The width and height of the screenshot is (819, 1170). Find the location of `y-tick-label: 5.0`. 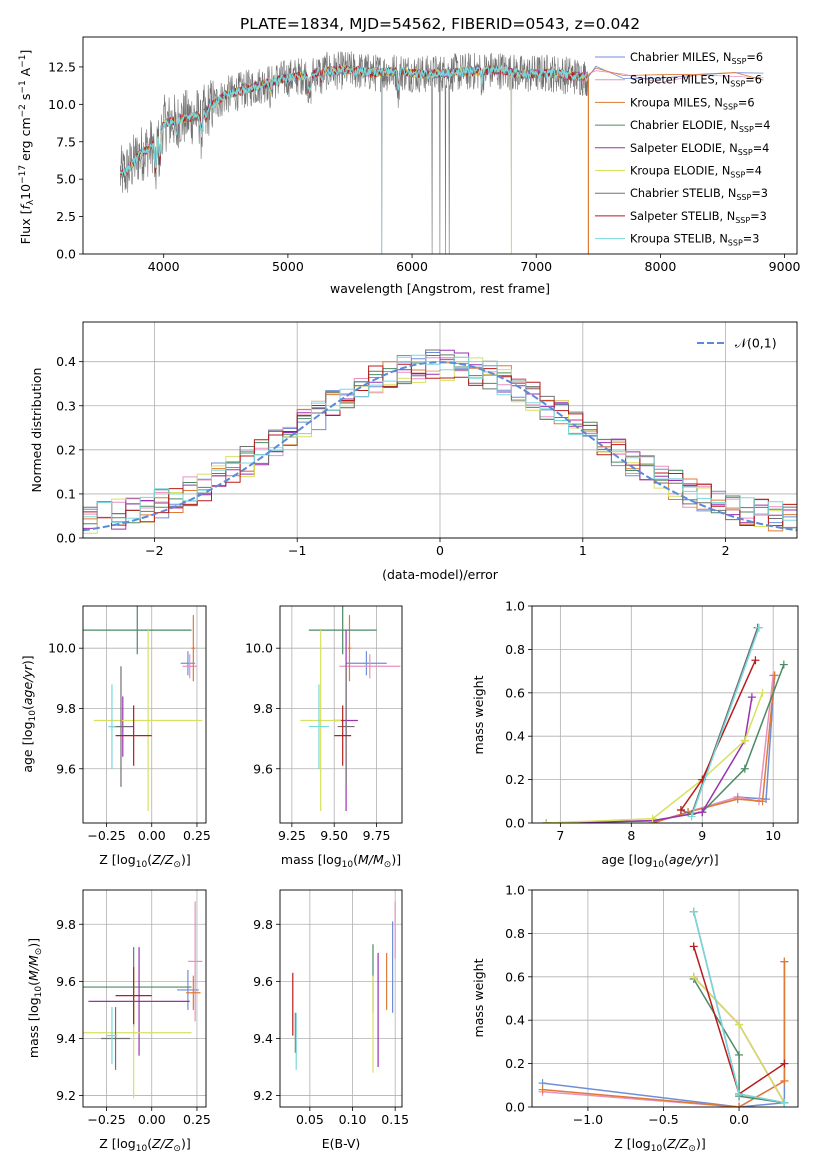

y-tick-label: 5.0 is located at coordinates (66, 179).